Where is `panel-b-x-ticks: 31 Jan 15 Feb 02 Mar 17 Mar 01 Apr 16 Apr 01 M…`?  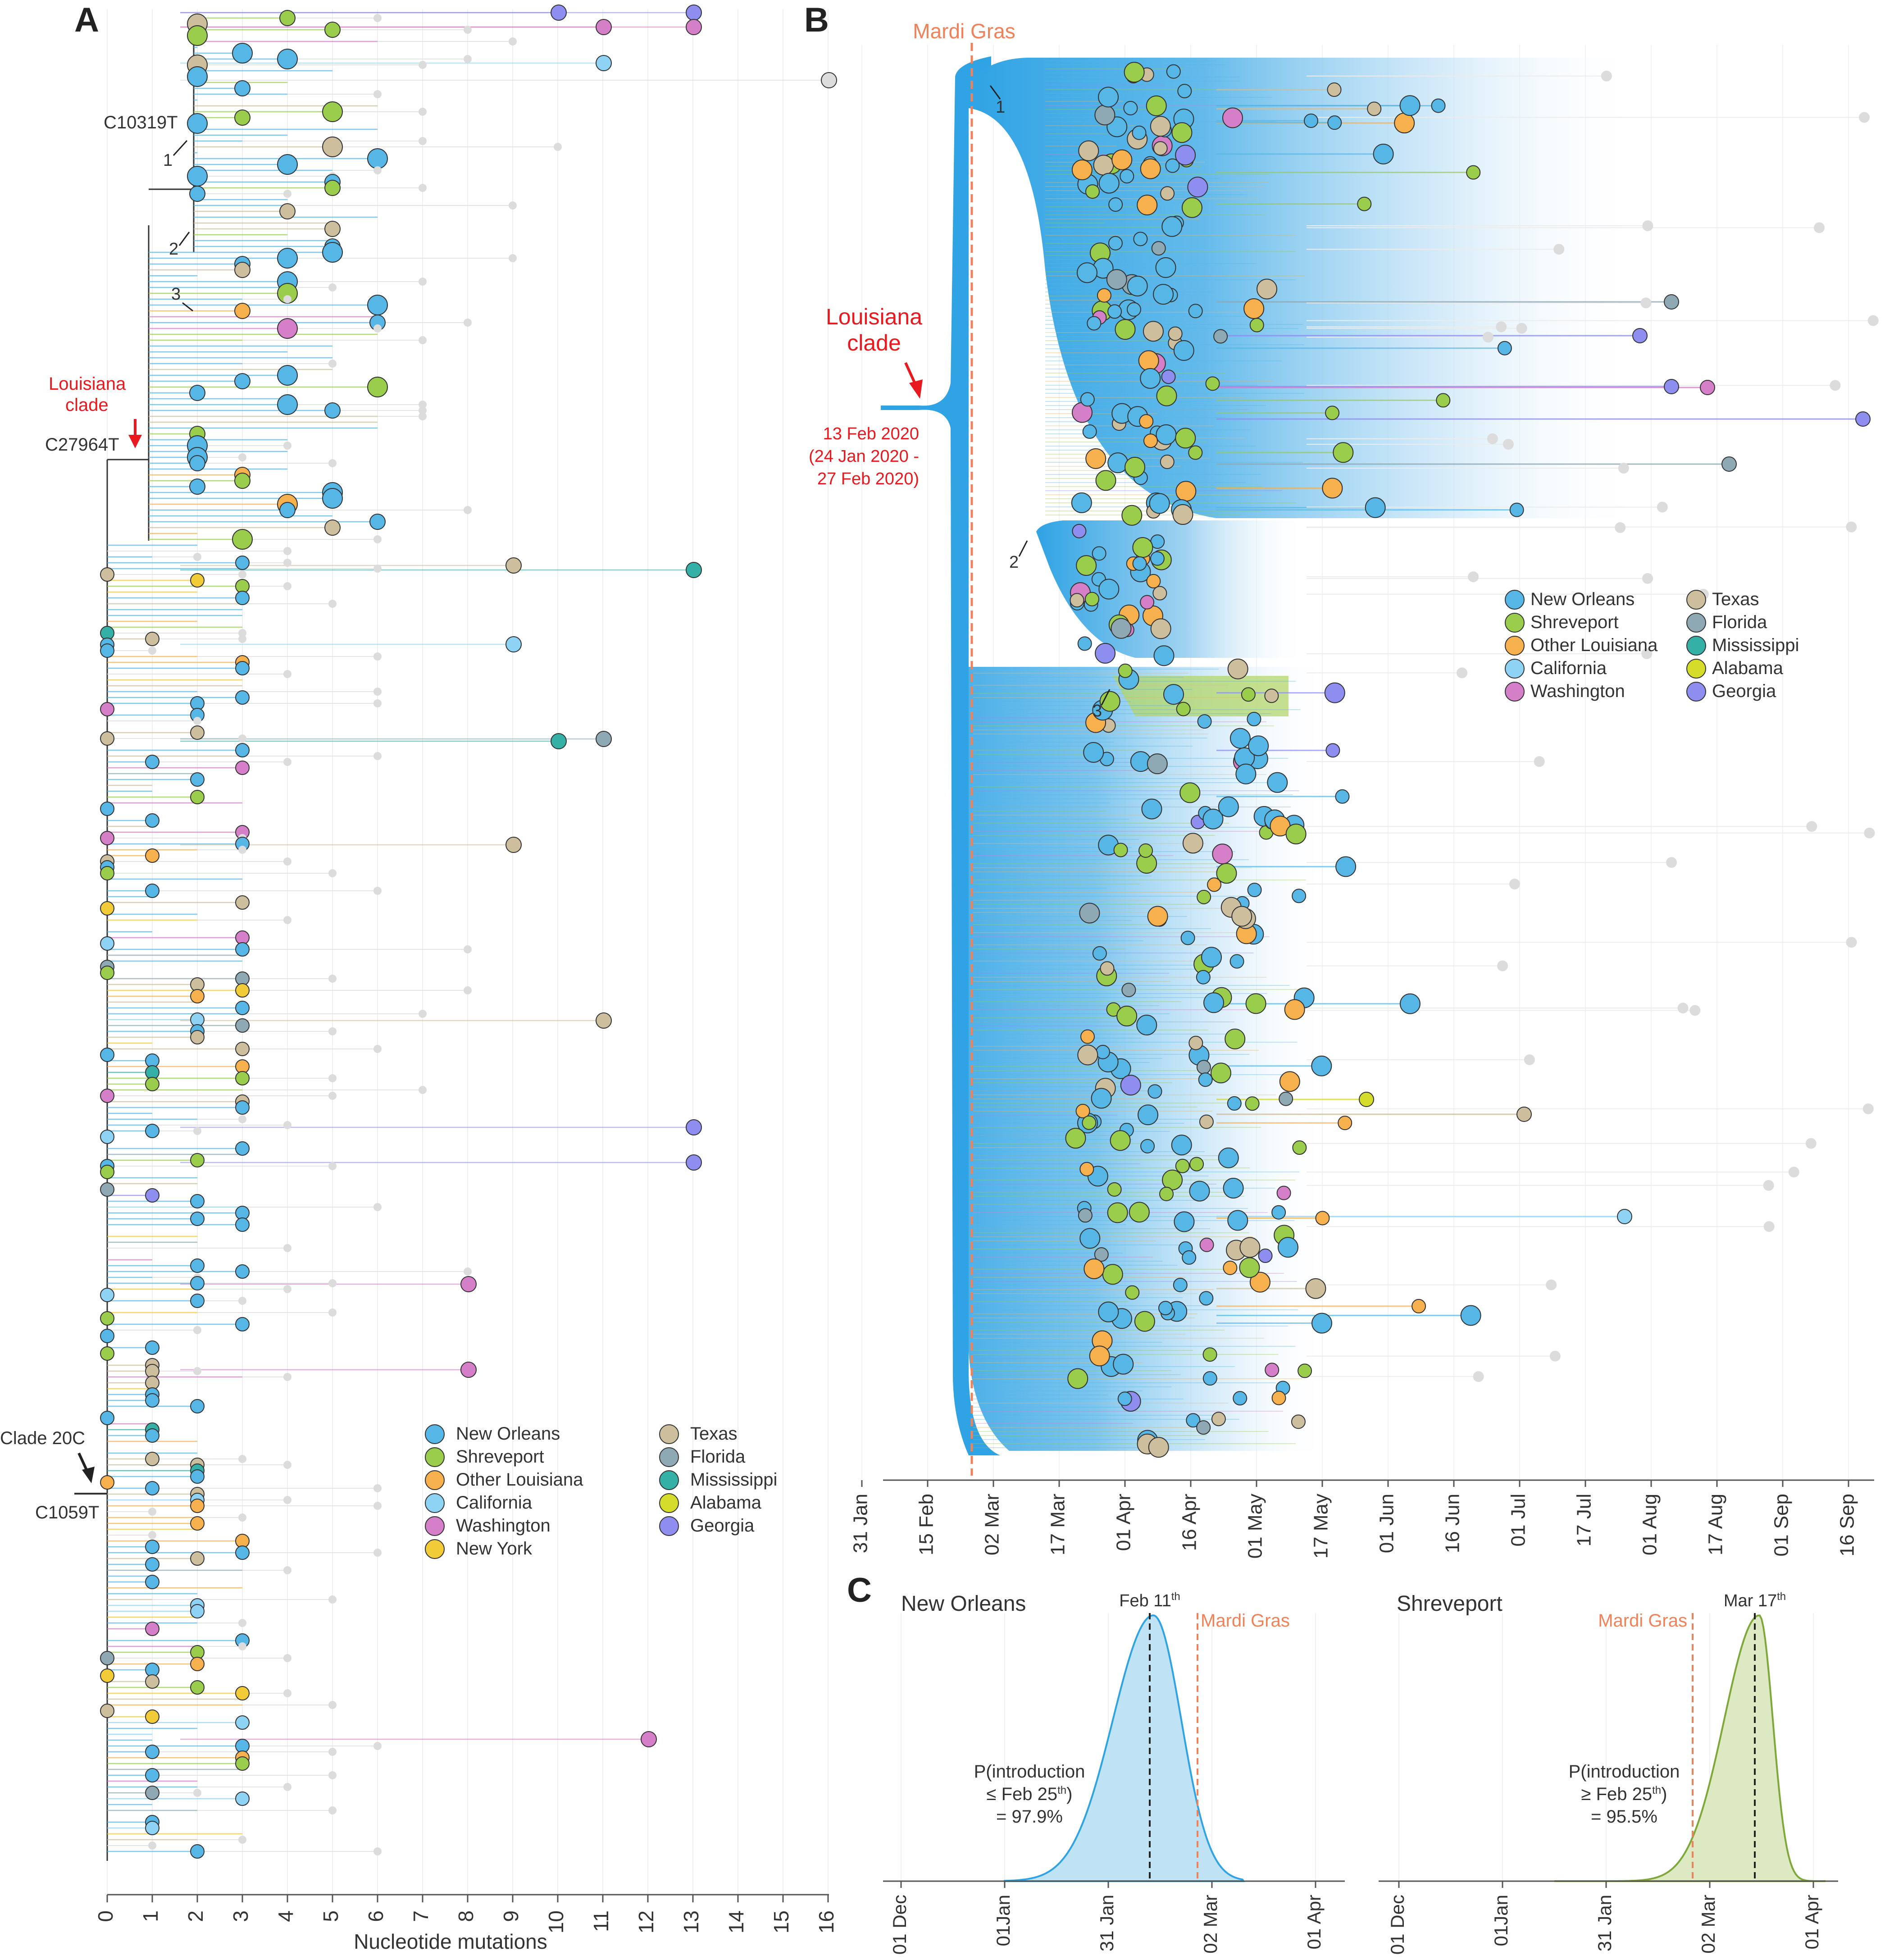
panel-b-x-ticks: 31 Jan 15 Feb 02 Mar 17 Mar 01 Apr 16 Apr 01 M… is located at coordinates (1354, 1519).